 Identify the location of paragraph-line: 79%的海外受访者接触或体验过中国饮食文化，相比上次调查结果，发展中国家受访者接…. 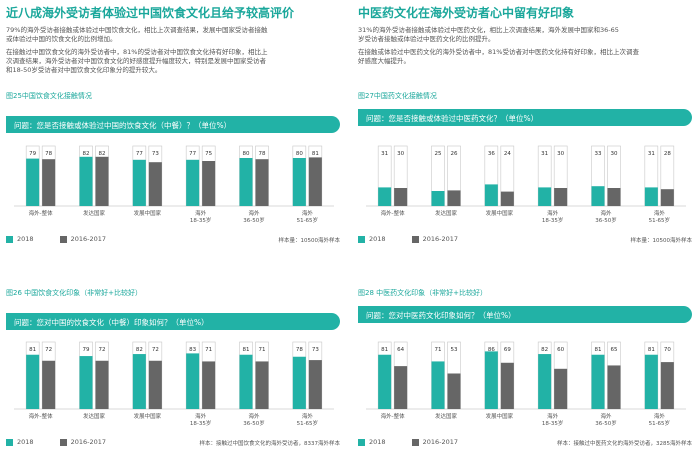
(137, 30).